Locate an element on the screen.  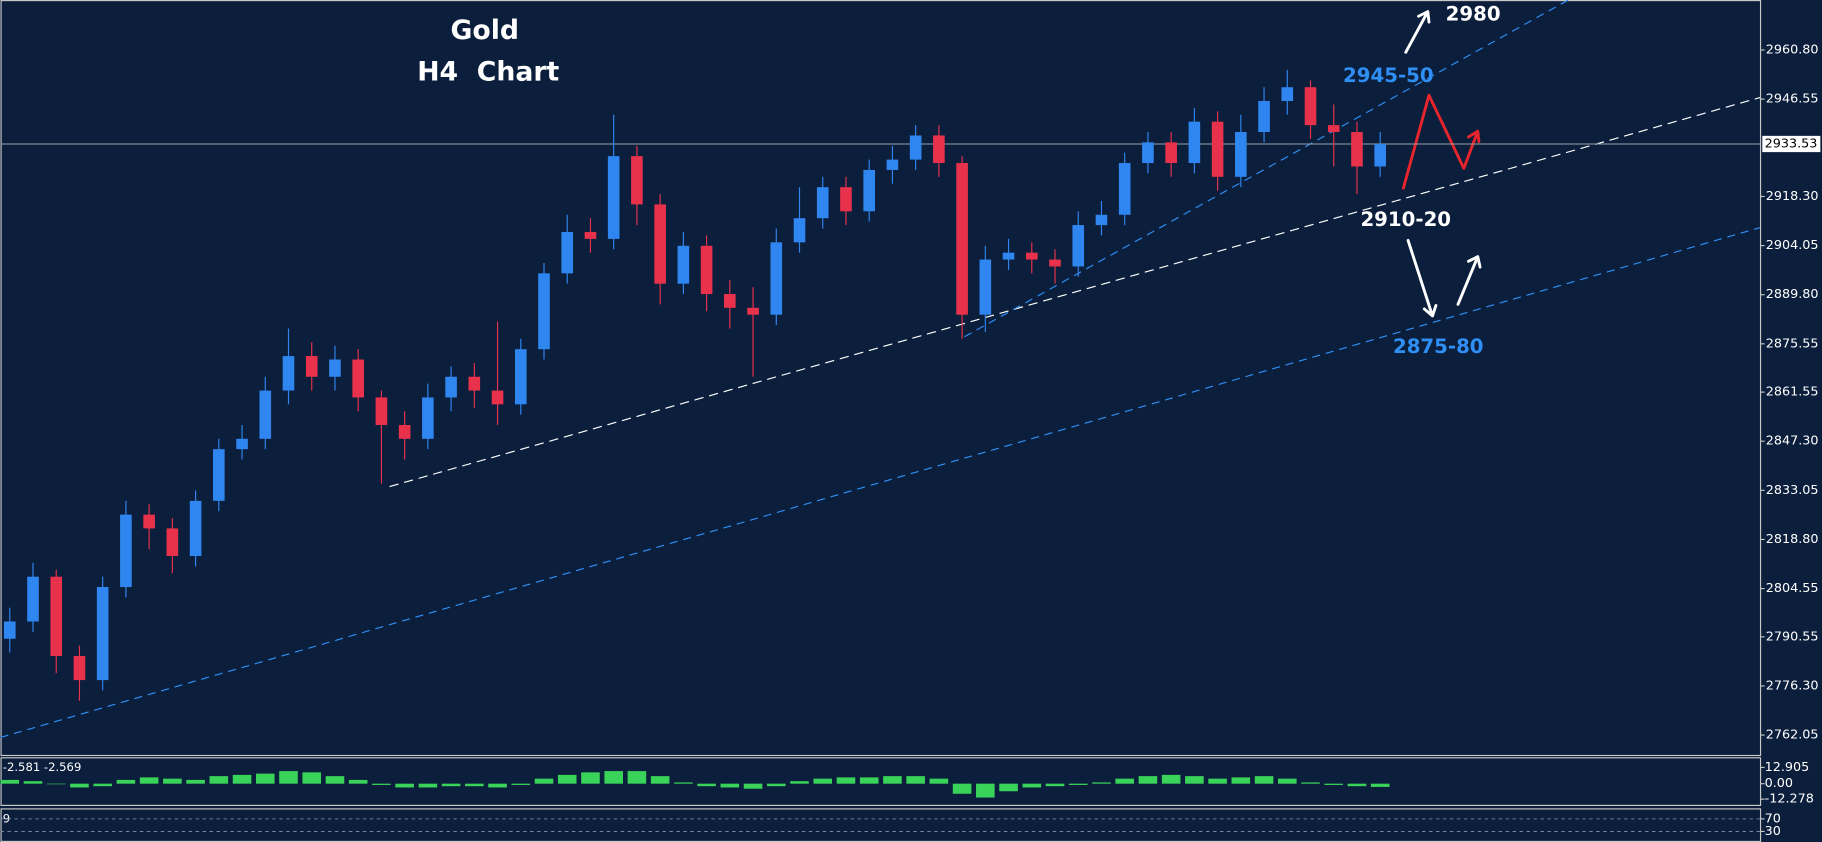
annotation: 2980 is located at coordinates (1473, 14).